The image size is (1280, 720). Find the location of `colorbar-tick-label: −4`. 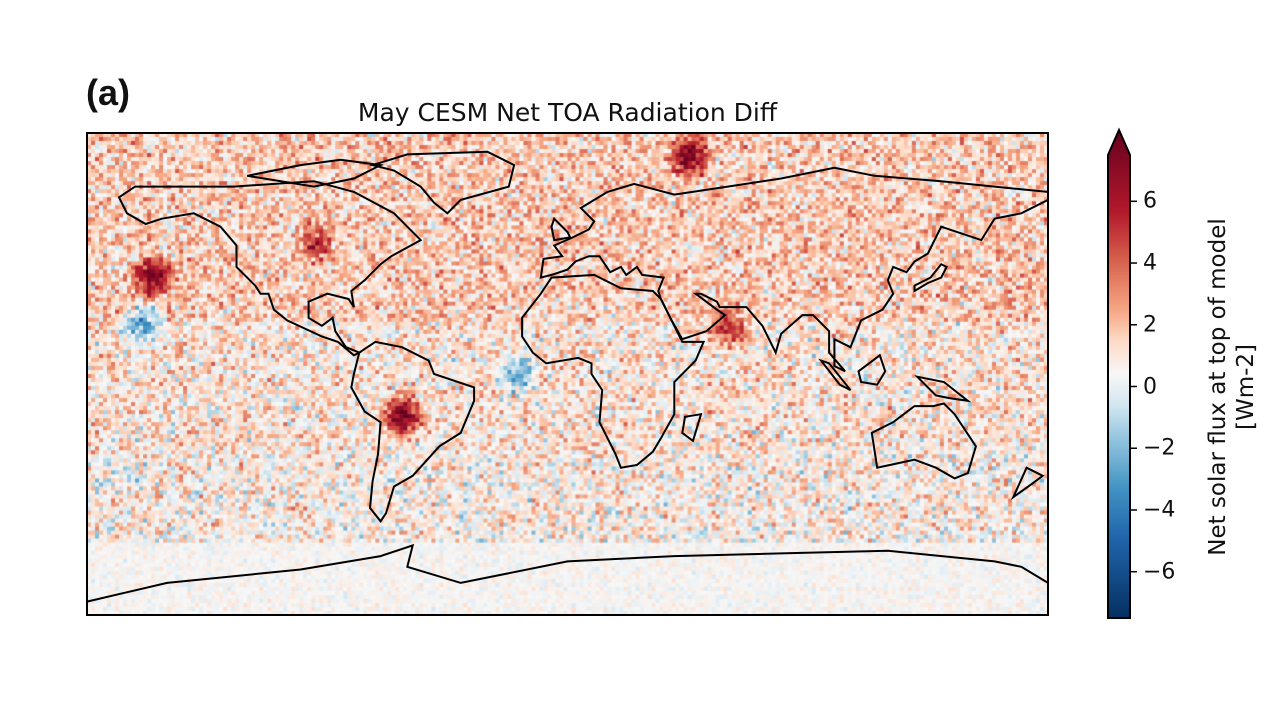

colorbar-tick-label: −4 is located at coordinates (1159, 510).